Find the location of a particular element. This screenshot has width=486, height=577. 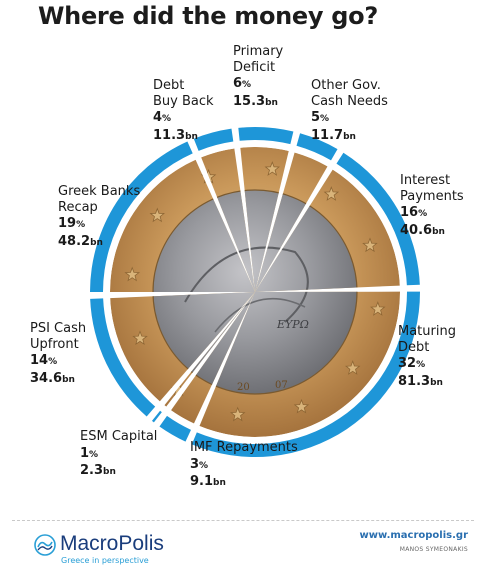

slice-percent: 16% is located at coordinates (414, 212).